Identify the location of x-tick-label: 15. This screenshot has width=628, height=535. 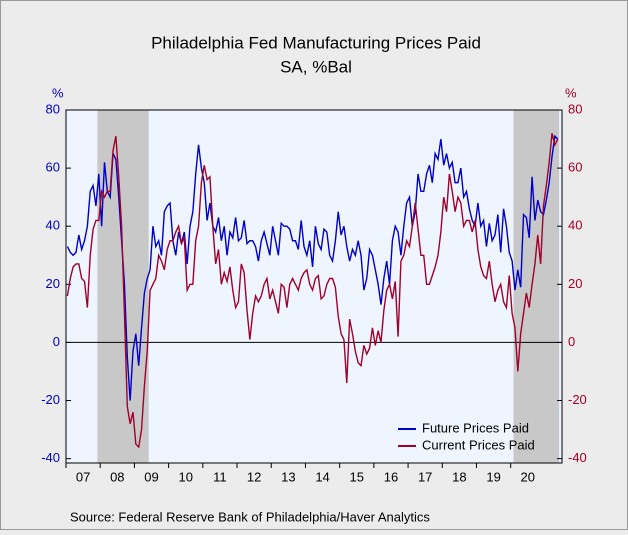
(357, 476).